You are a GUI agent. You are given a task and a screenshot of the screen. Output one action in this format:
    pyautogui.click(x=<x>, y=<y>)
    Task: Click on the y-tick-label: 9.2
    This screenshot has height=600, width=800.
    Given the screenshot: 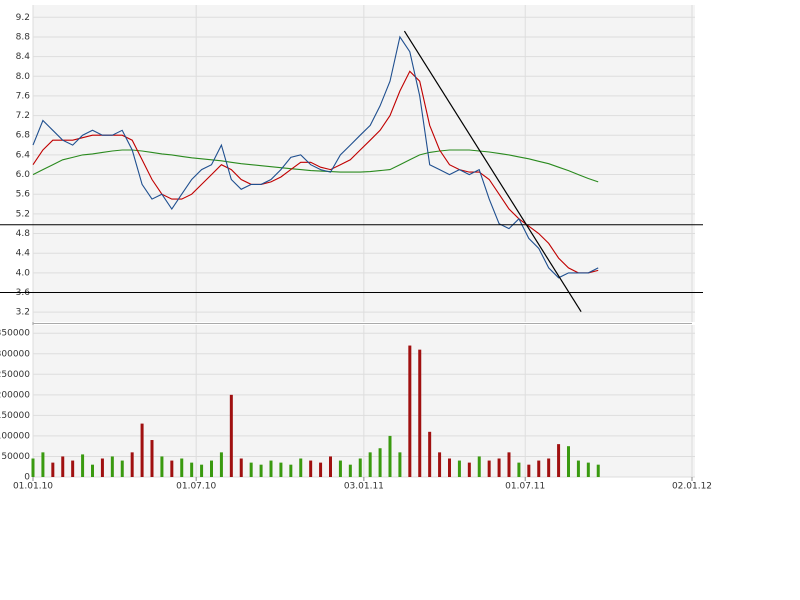 What is the action you would take?
    pyautogui.click(x=23, y=18)
    